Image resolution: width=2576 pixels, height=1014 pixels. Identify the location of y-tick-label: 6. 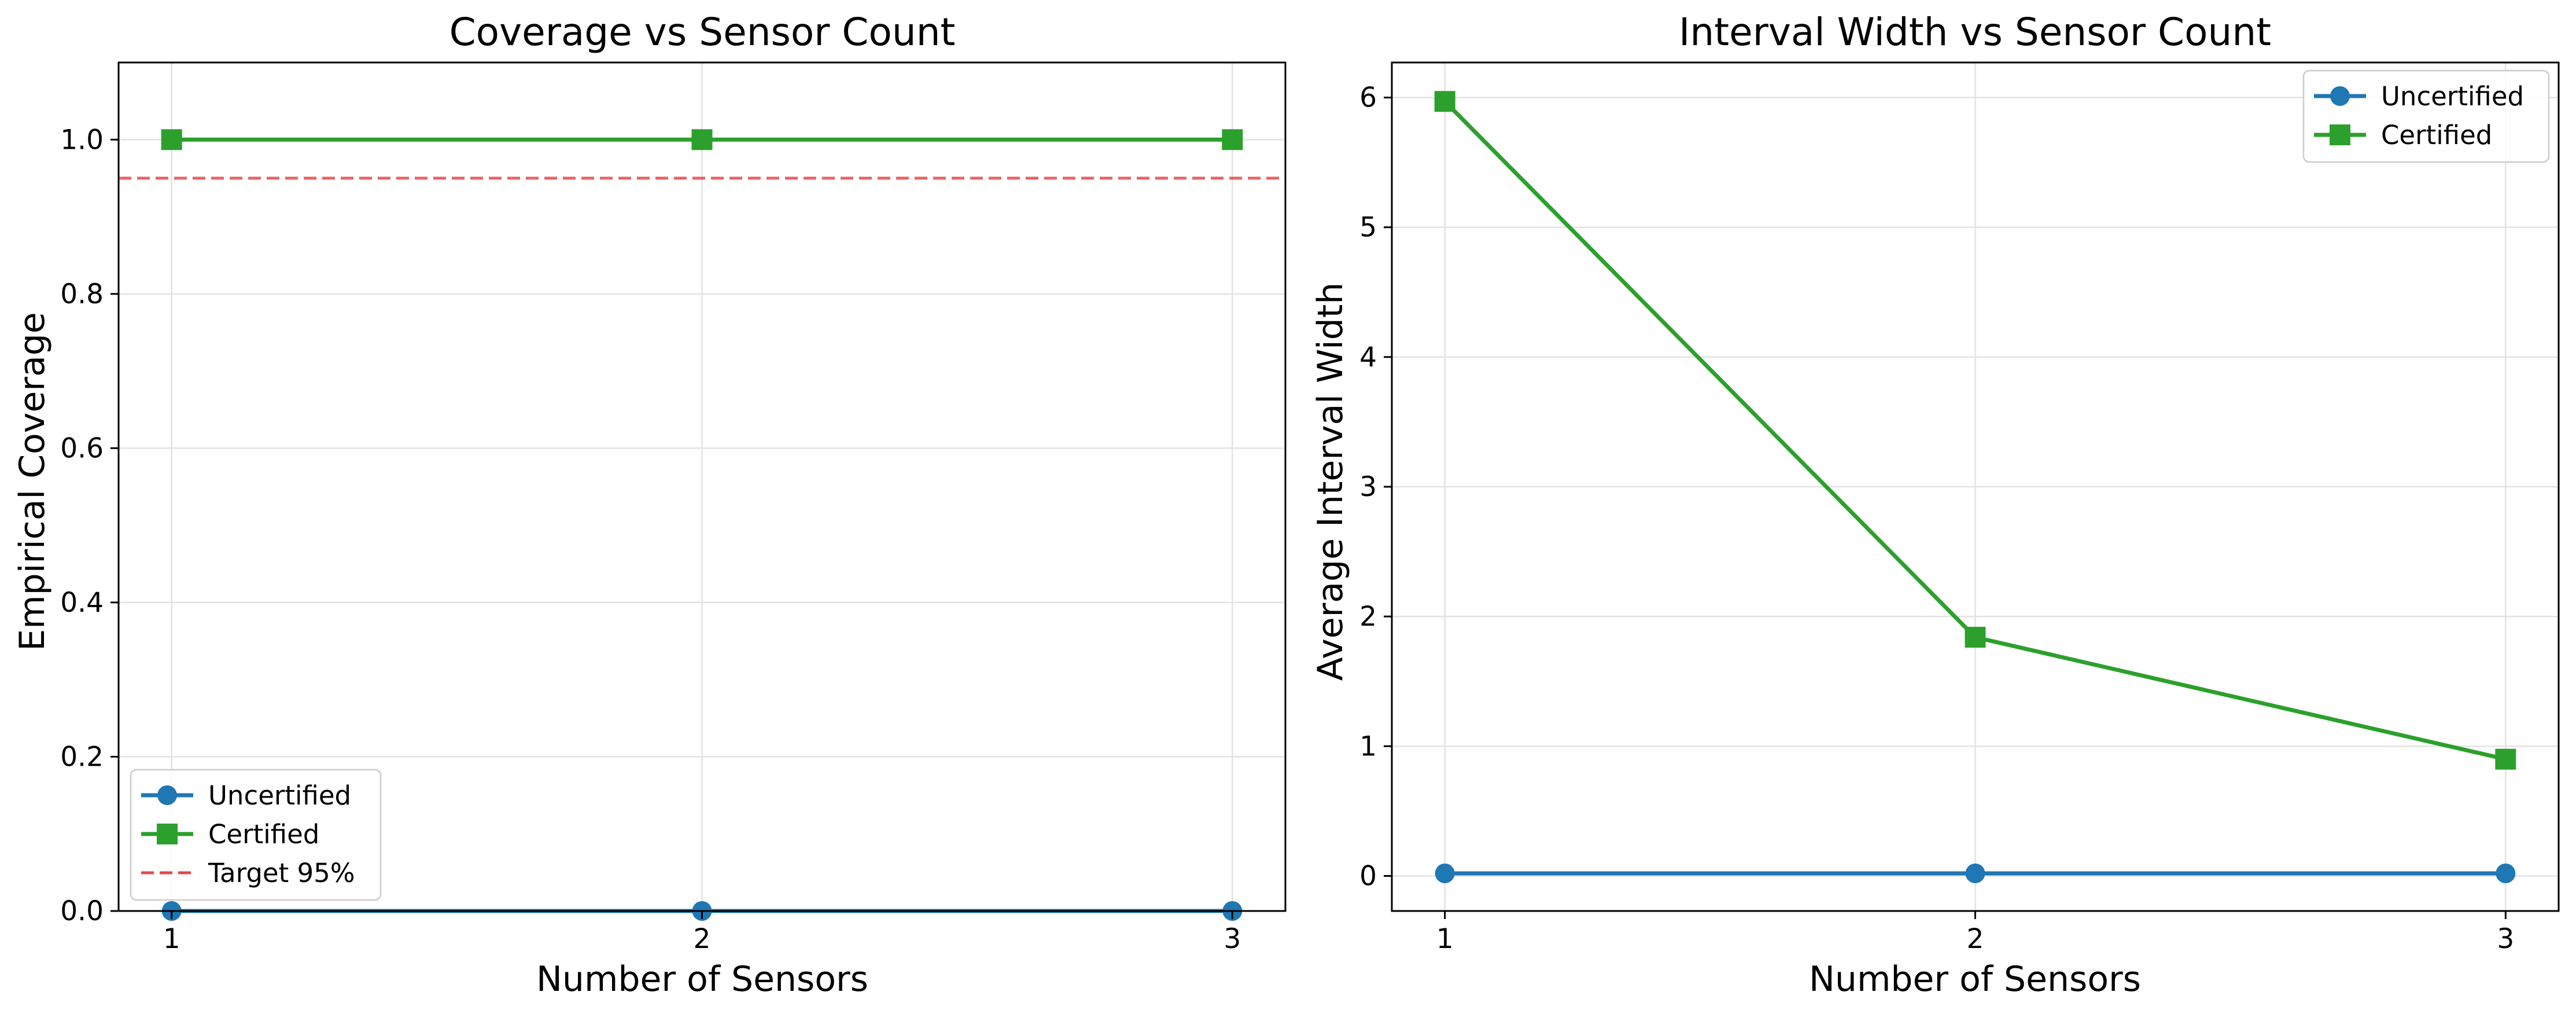
(1368, 98).